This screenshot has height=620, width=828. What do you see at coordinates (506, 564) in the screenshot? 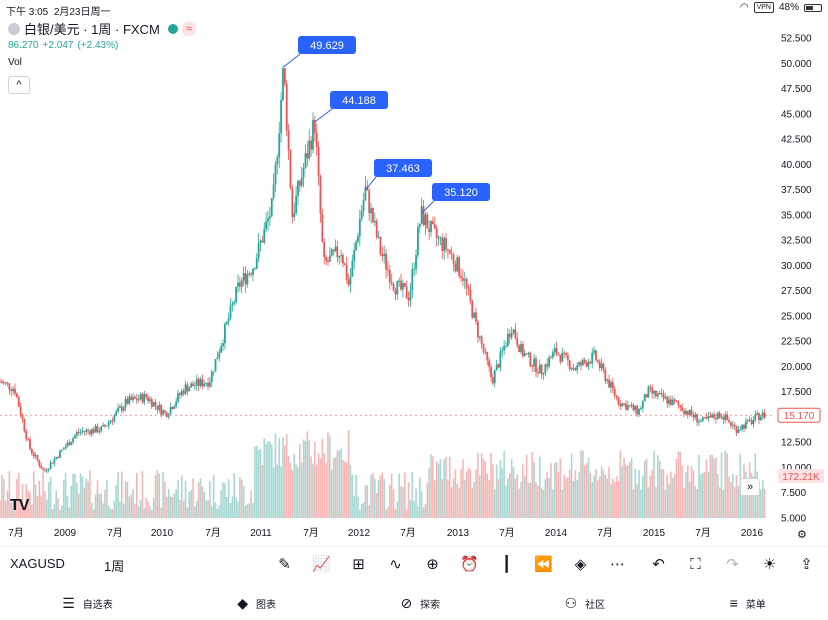
I see `candles-icon: ┃` at bounding box center [506, 564].